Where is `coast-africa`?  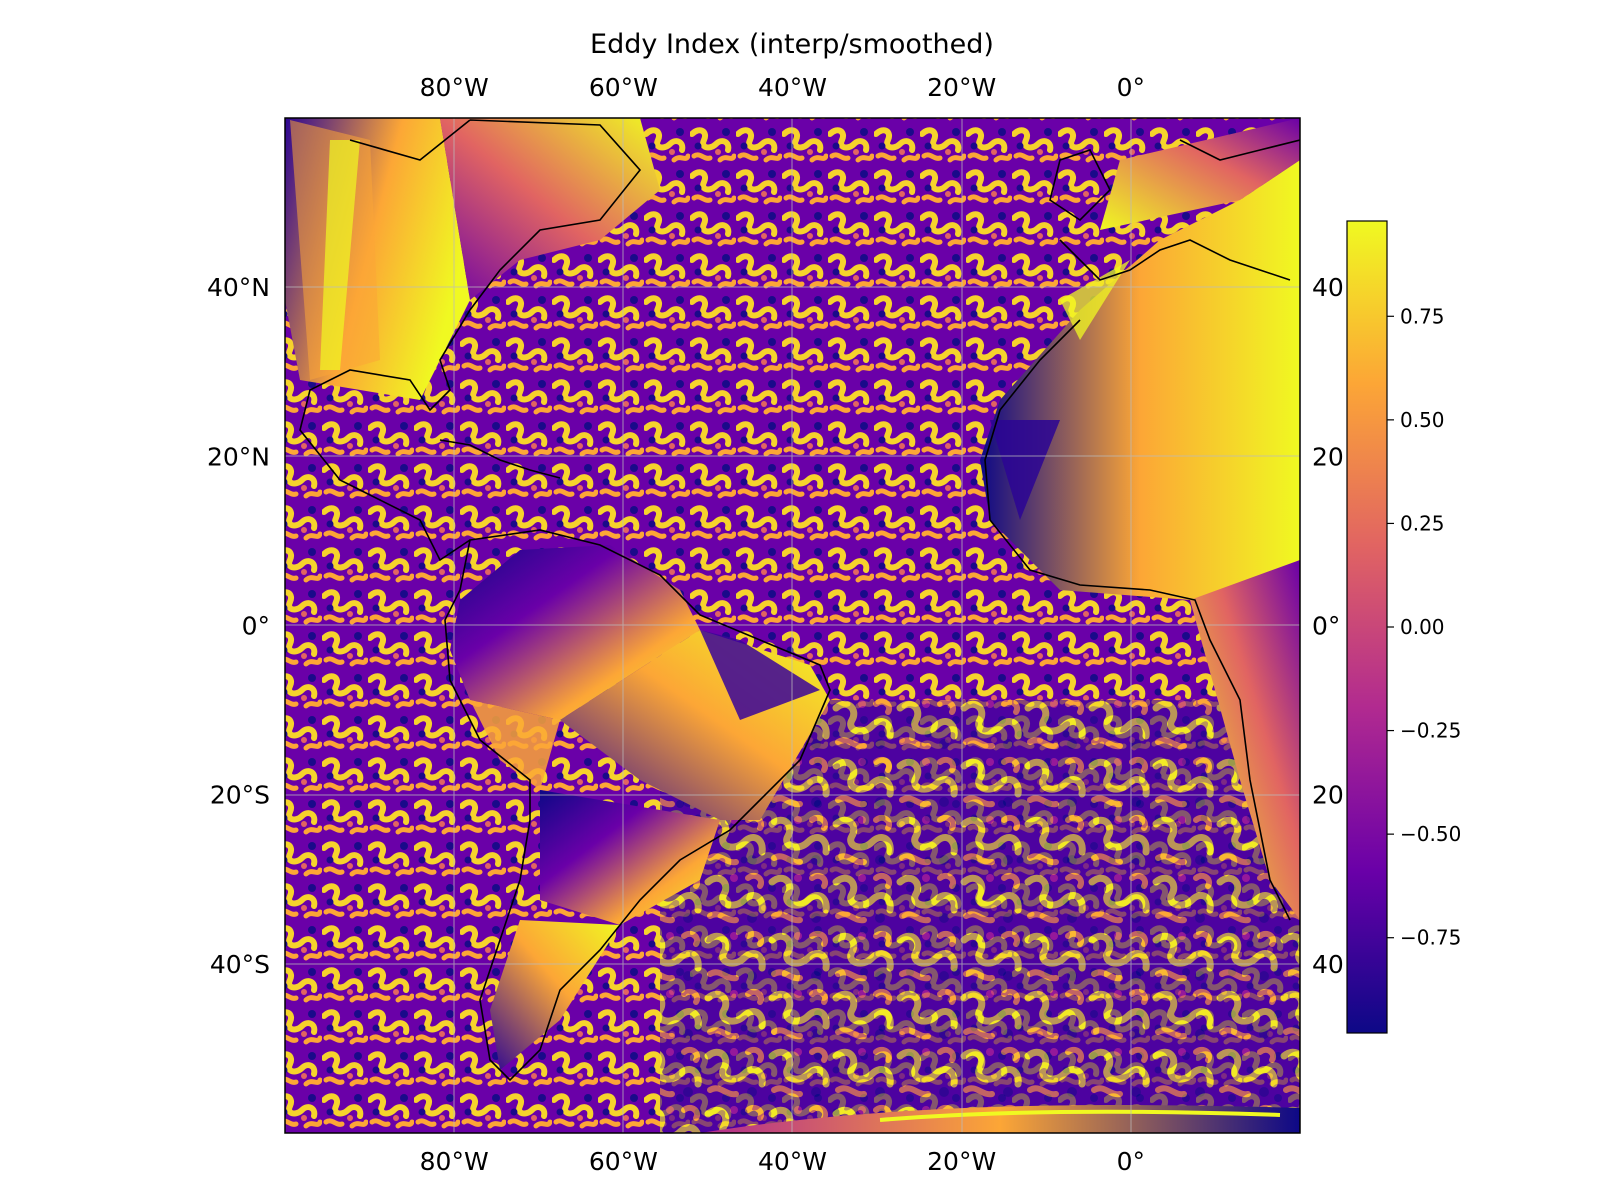
coast-africa is located at coordinates (1137, 620).